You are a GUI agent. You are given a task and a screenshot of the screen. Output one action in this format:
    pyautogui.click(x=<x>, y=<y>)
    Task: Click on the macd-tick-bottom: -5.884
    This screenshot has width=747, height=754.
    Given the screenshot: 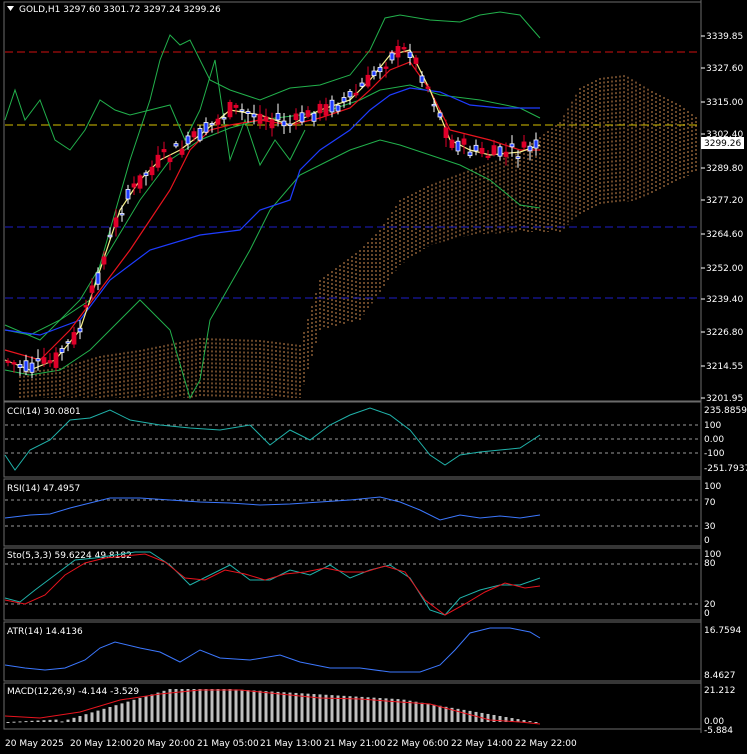 What is the action you would take?
    pyautogui.click(x=718, y=731)
    